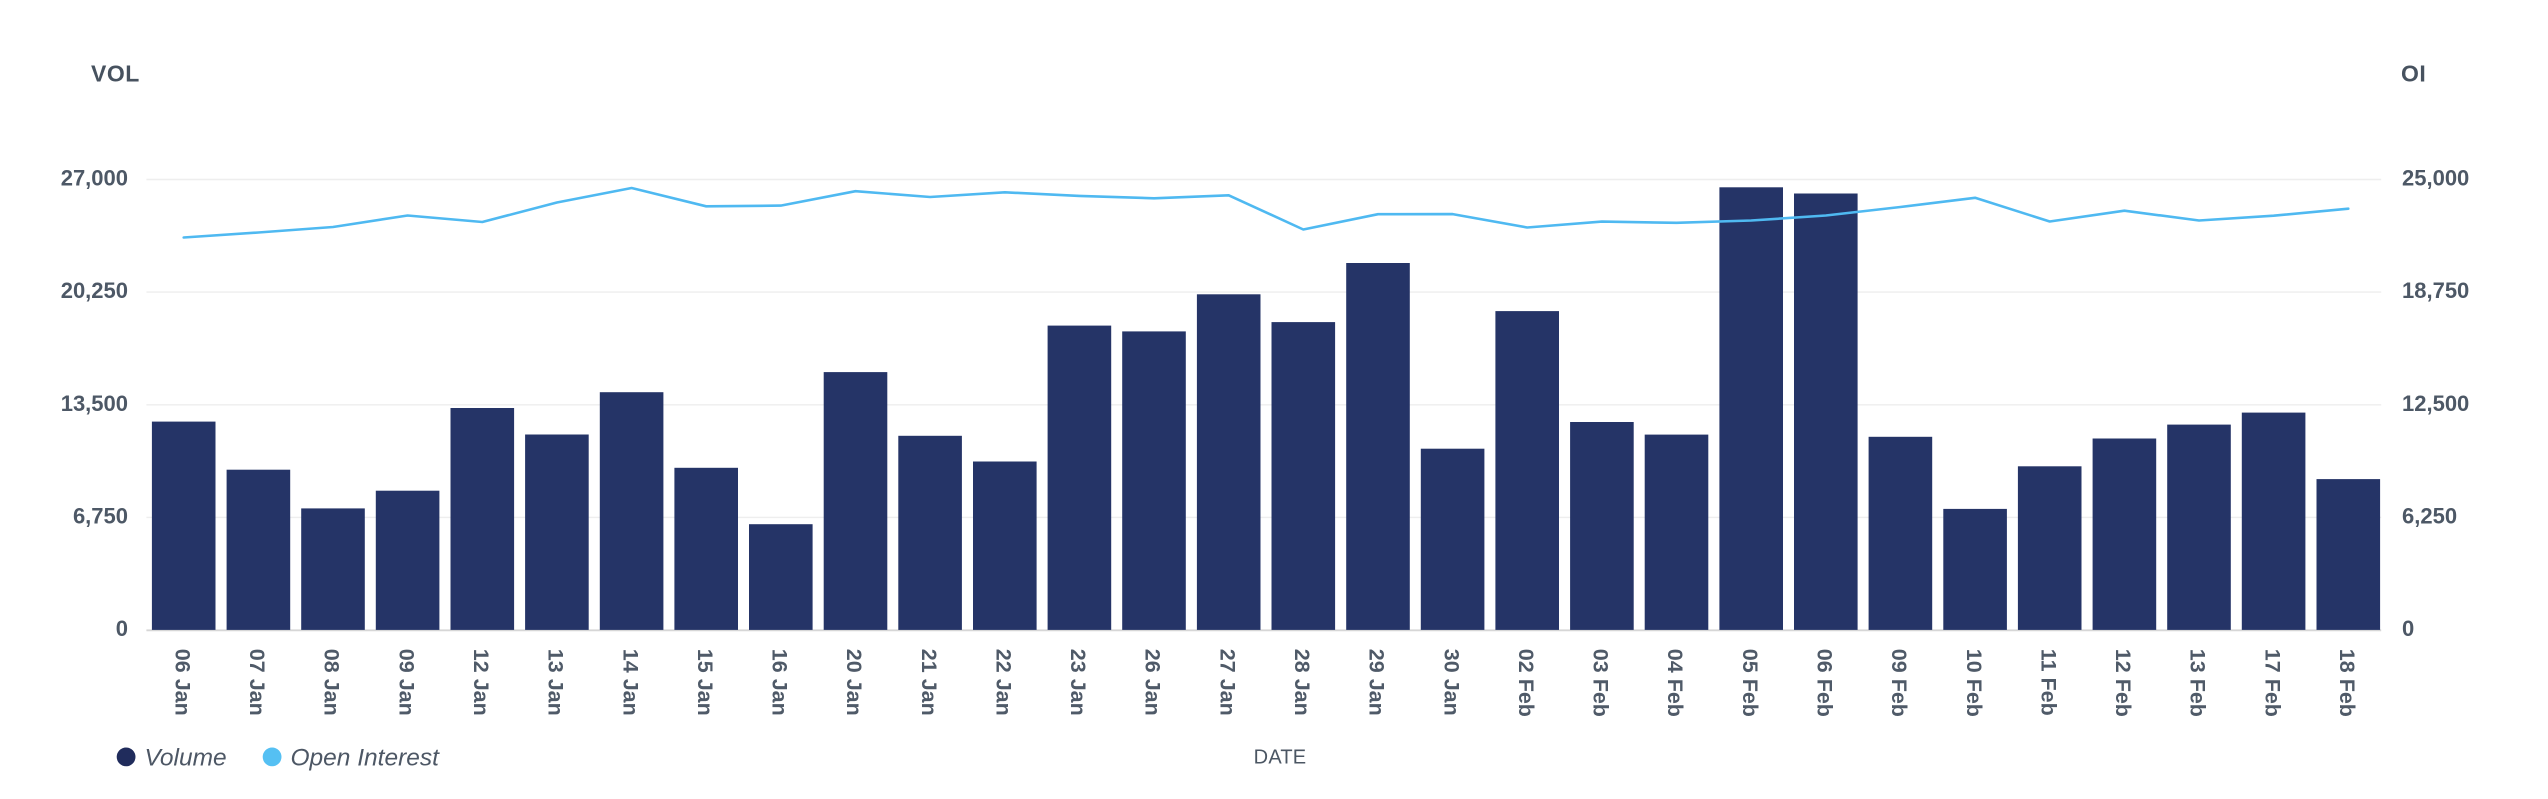 This screenshot has height=799, width=2548. Describe the element at coordinates (182, 682) in the screenshot. I see `svg-text: 06 Jan` at that location.